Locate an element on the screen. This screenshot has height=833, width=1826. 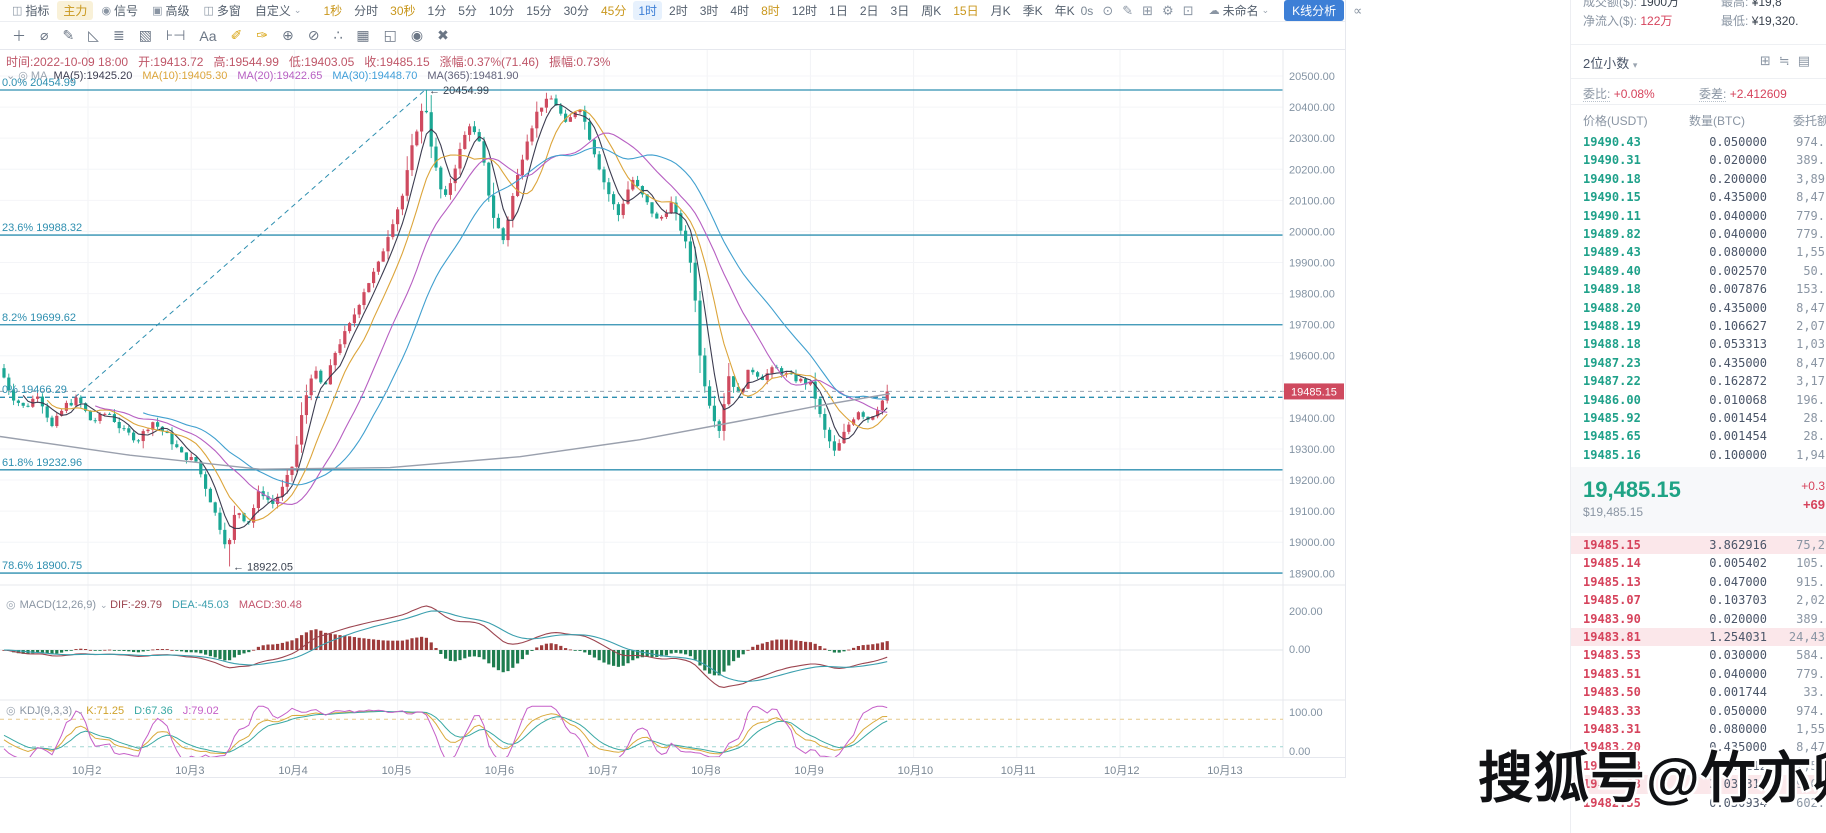
ask-row: 19488.20 0.435000 8,47 is located at coordinates (1698, 308).